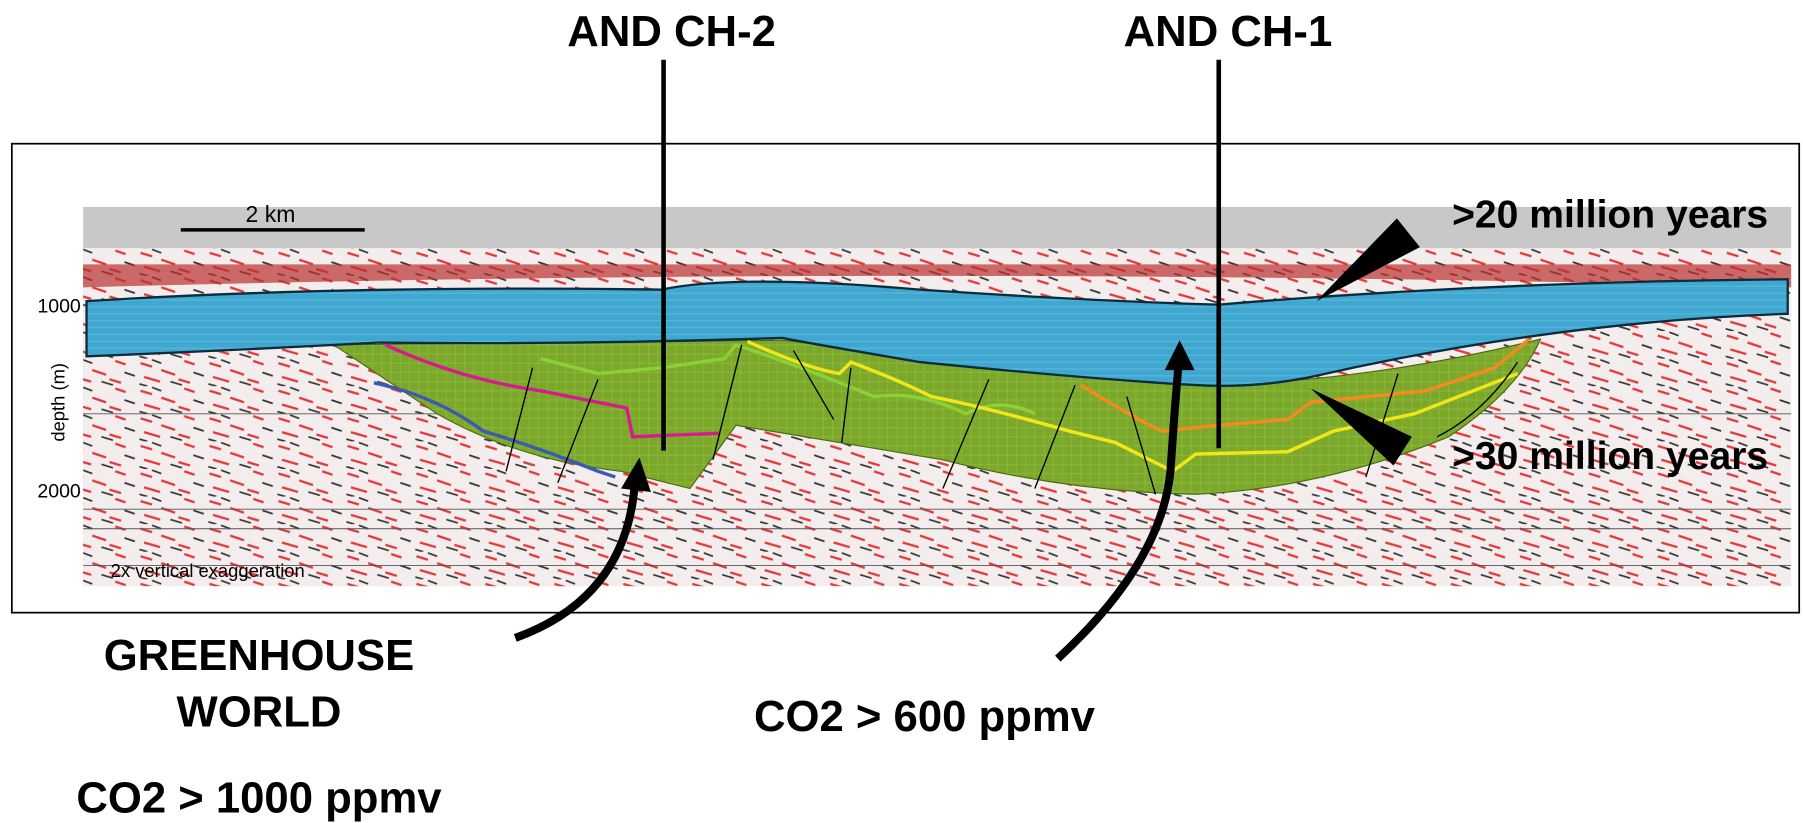  I want to click on well-label: AND CH-1, so click(1228, 31).